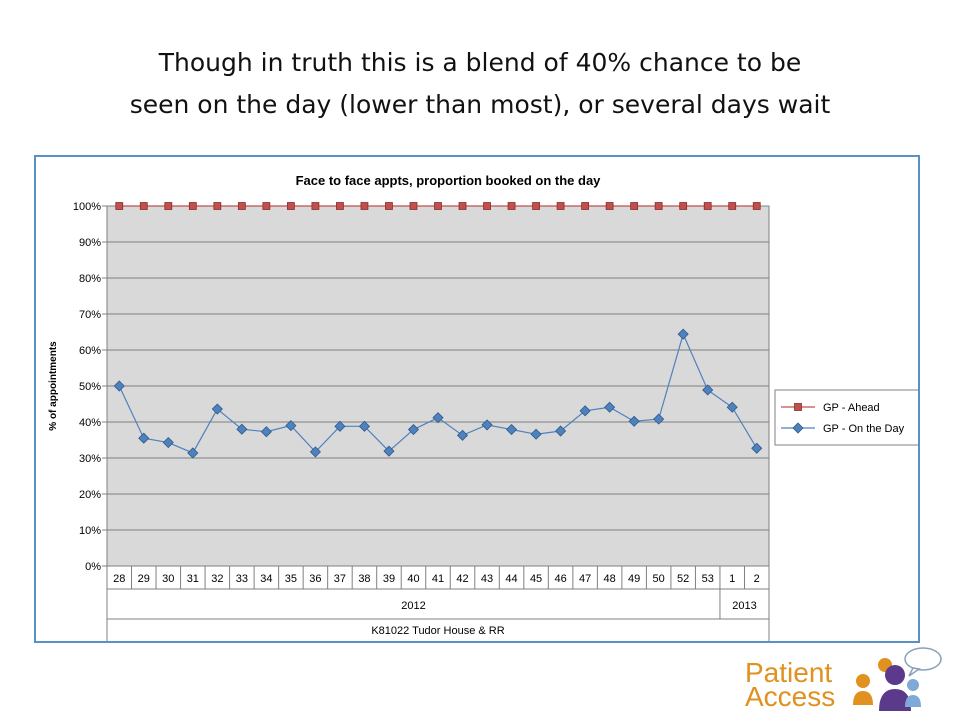 The width and height of the screenshot is (960, 720). Describe the element at coordinates (315, 579) in the screenshot. I see `x-tick-label: 36` at that location.